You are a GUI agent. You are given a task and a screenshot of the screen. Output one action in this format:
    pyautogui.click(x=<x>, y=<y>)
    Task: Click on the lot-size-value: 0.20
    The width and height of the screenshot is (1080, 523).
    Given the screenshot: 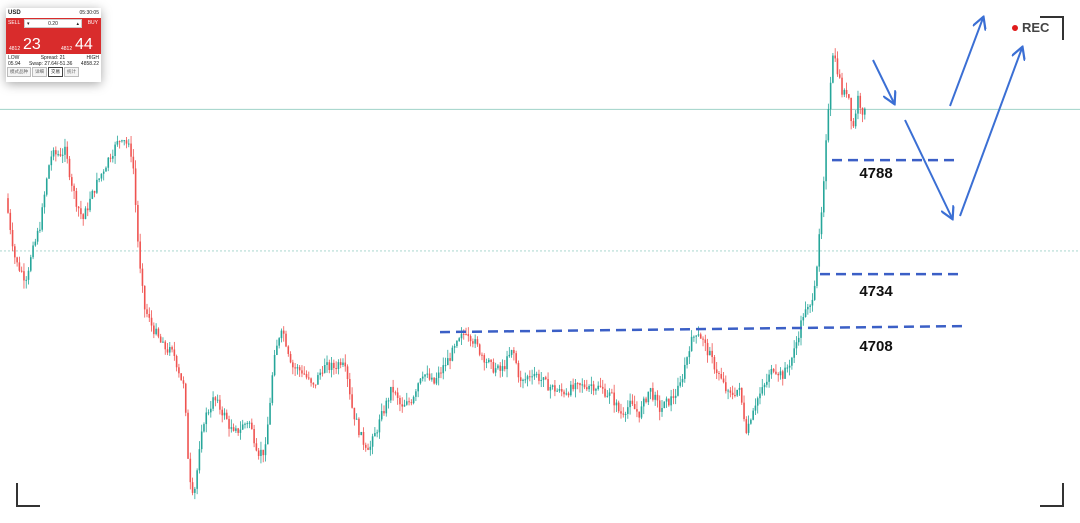 What is the action you would take?
    pyautogui.click(x=53, y=23)
    